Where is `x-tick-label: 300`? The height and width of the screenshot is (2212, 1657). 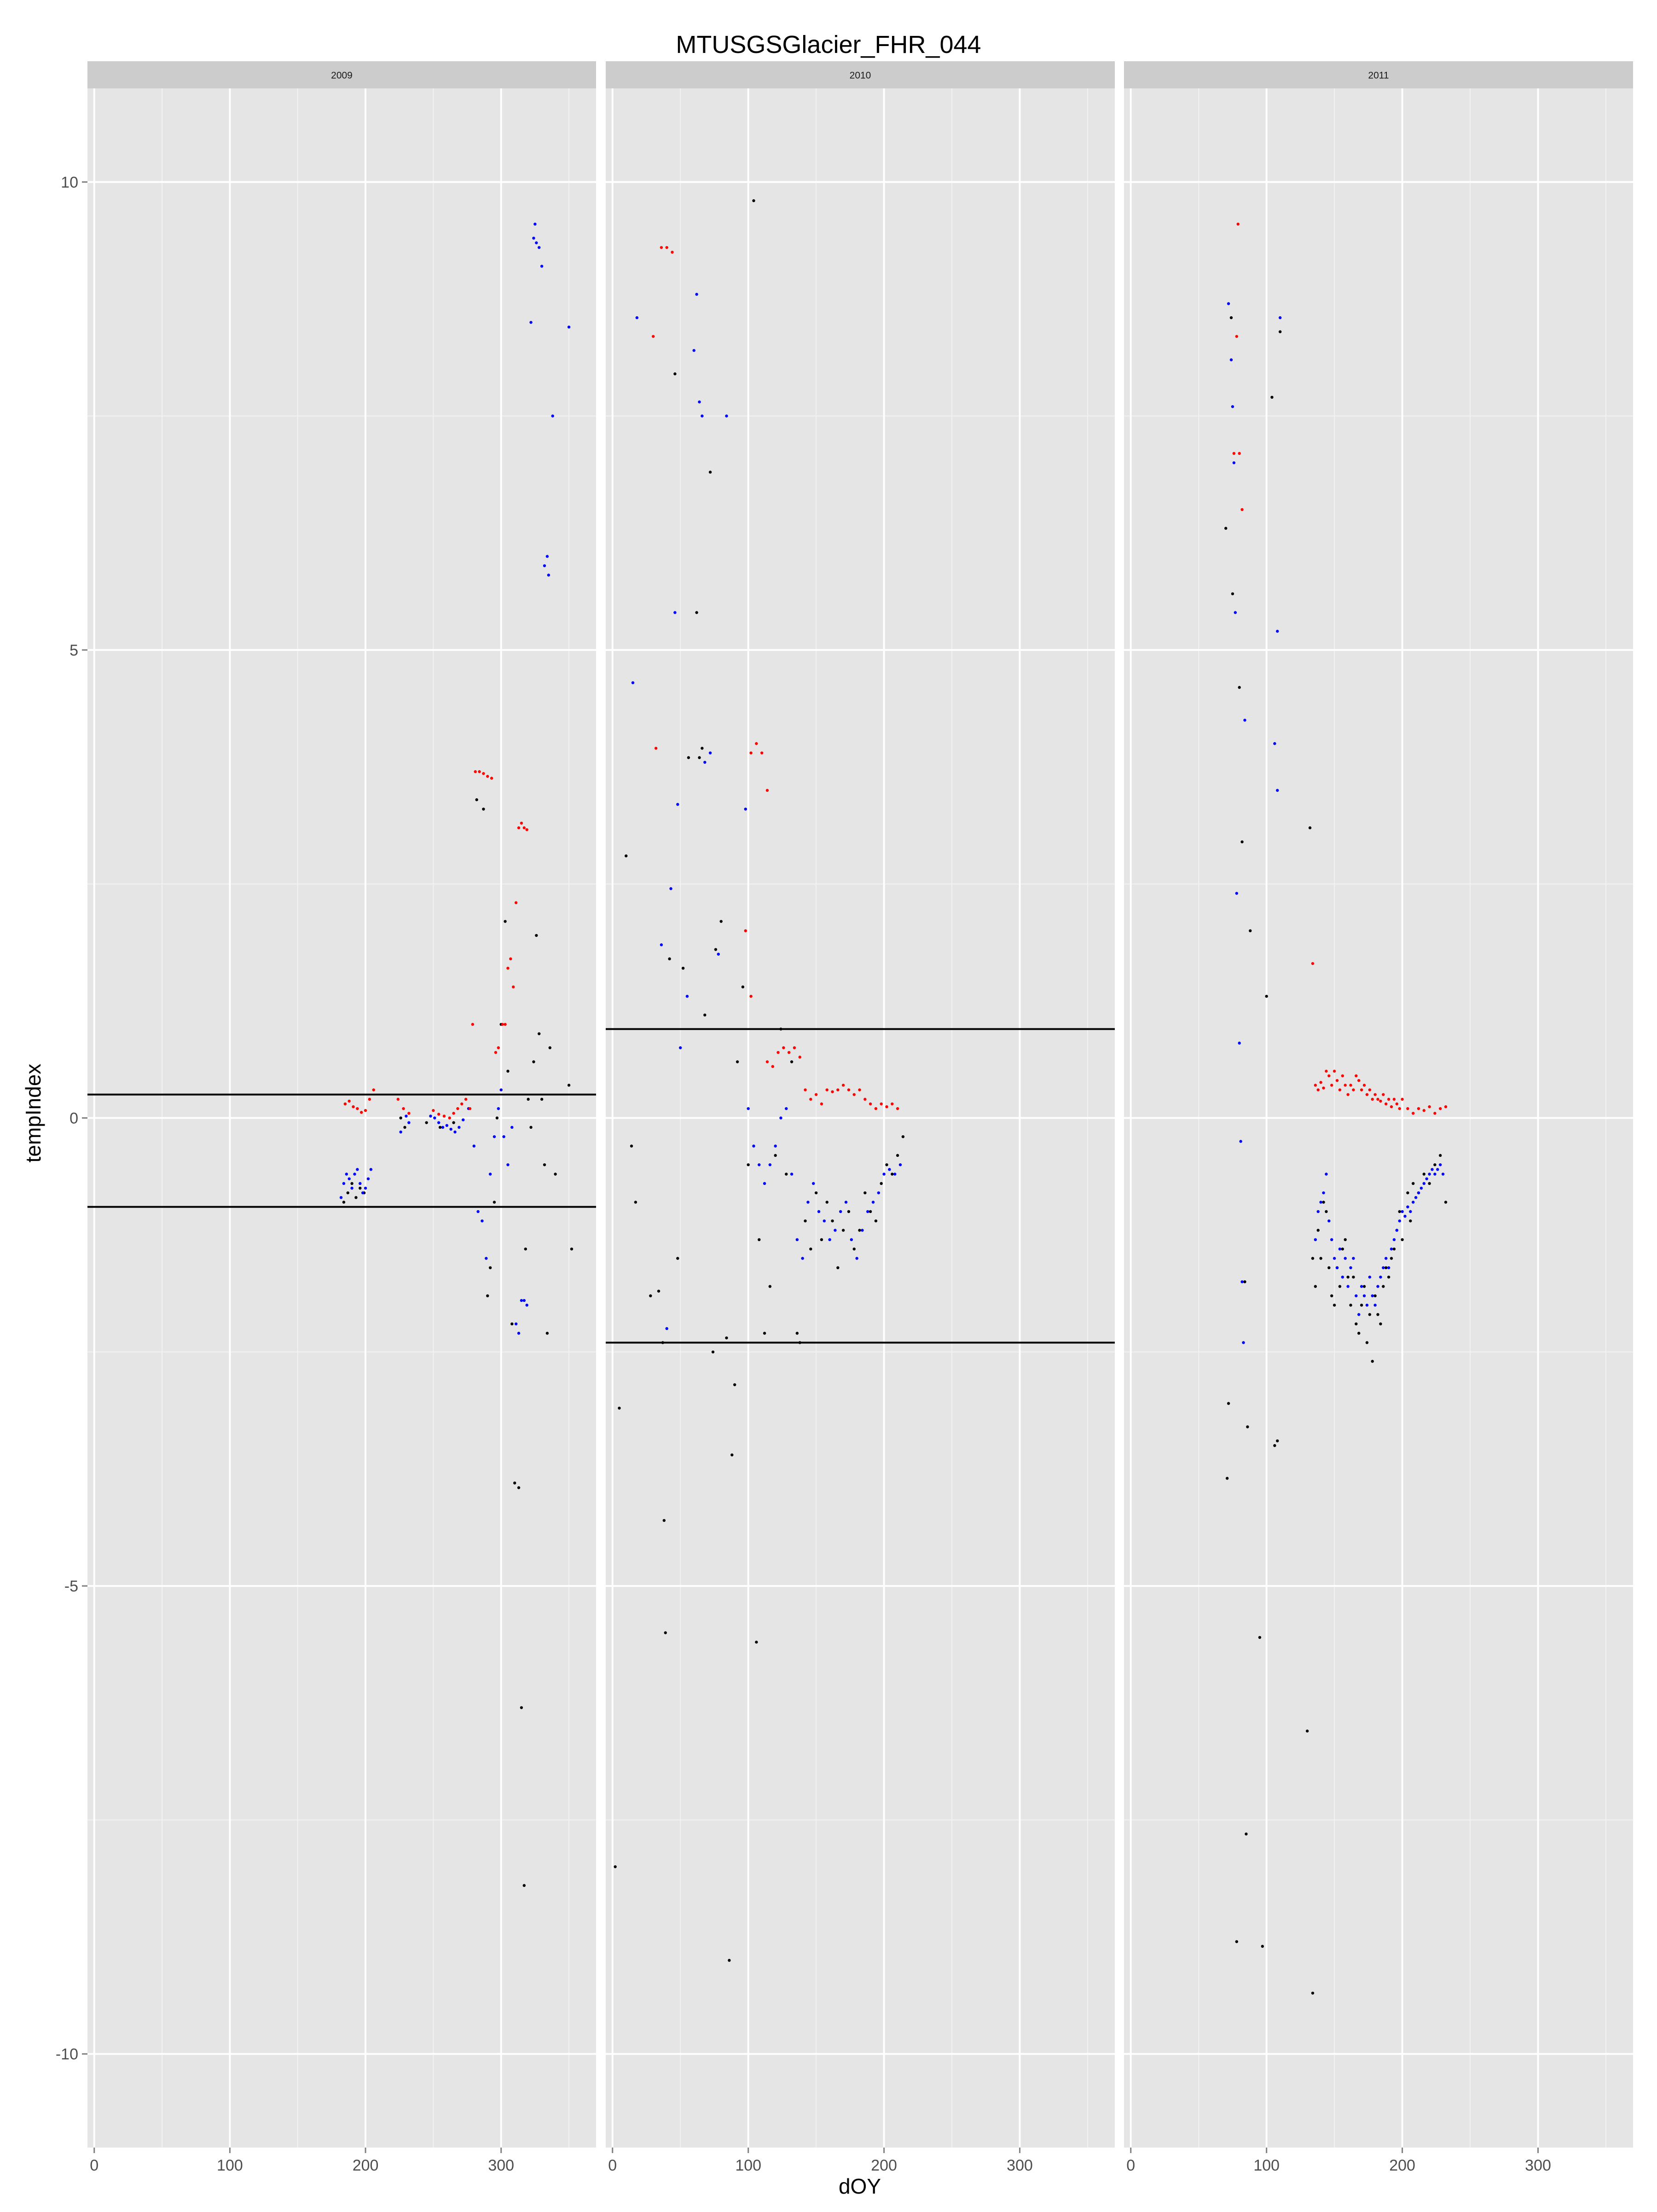
x-tick-label: 300 is located at coordinates (1538, 2166).